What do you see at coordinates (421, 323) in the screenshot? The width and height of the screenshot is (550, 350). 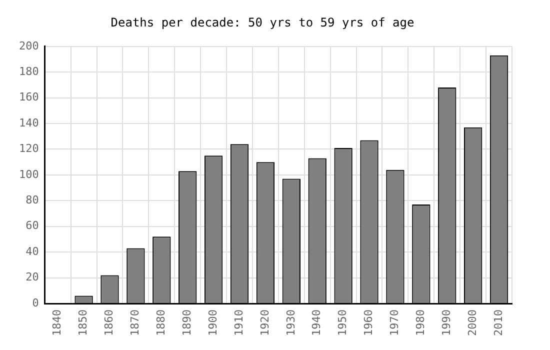 I see `x-tick-label: 1980` at bounding box center [421, 323].